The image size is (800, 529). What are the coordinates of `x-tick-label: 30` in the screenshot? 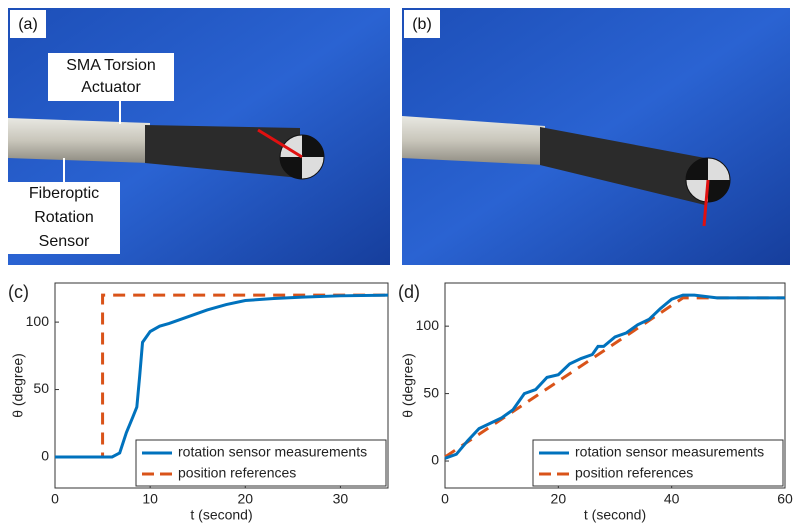 It's located at (341, 499).